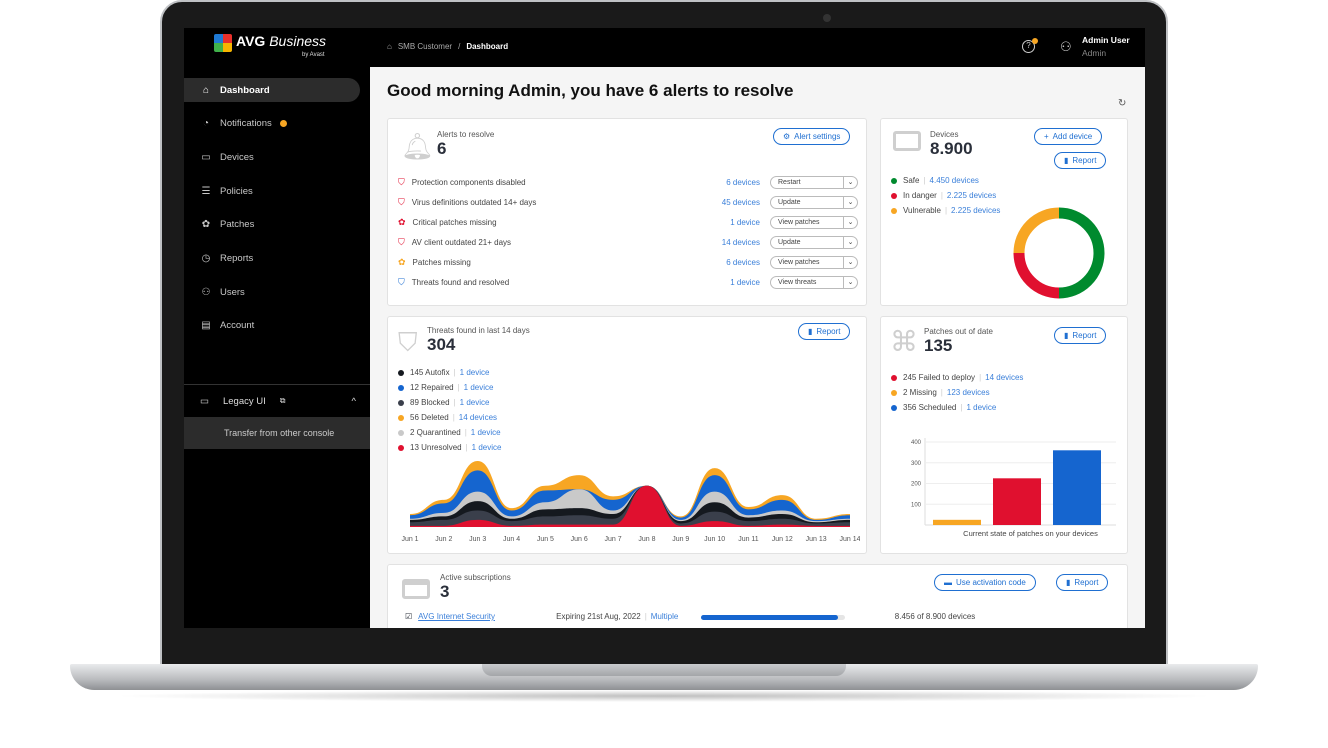 The image size is (1328, 748). Describe the element at coordinates (938, 345) in the screenshot. I see `patches-count: 135` at that location.